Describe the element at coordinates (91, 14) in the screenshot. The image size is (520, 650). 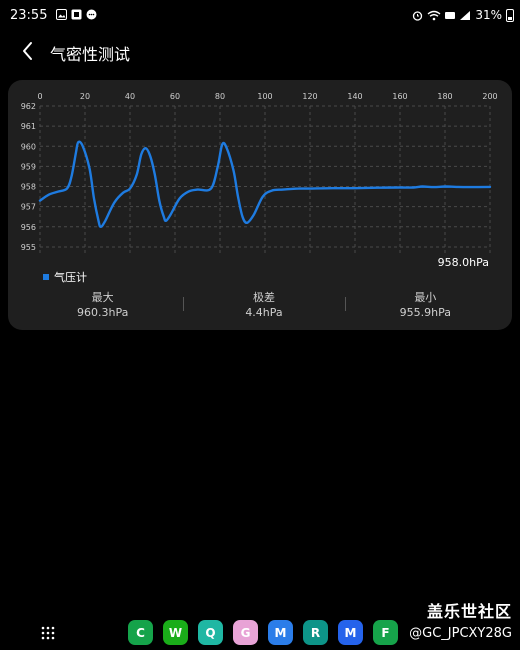
I see `chat-bubble-icon` at that location.